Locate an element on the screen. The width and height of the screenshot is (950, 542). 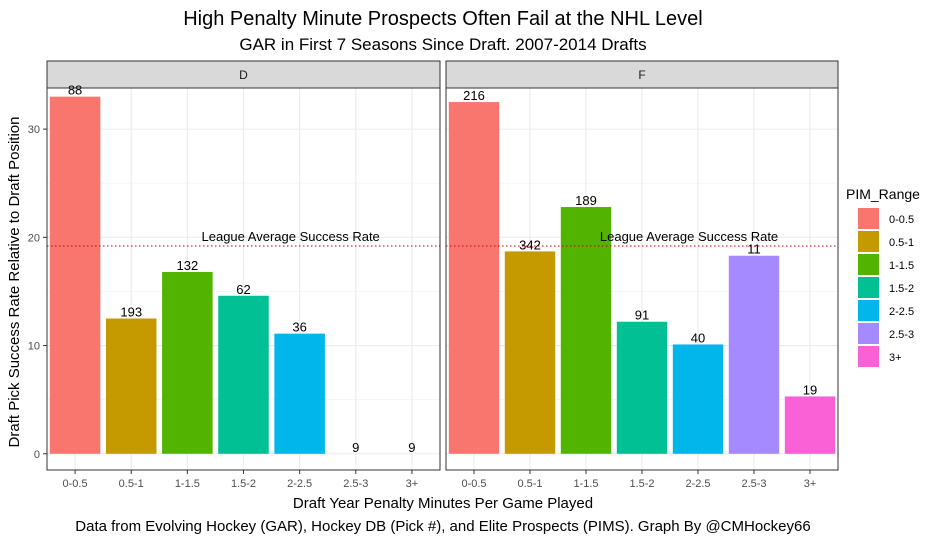
bar-D-2-2.5 is located at coordinates (299, 393).